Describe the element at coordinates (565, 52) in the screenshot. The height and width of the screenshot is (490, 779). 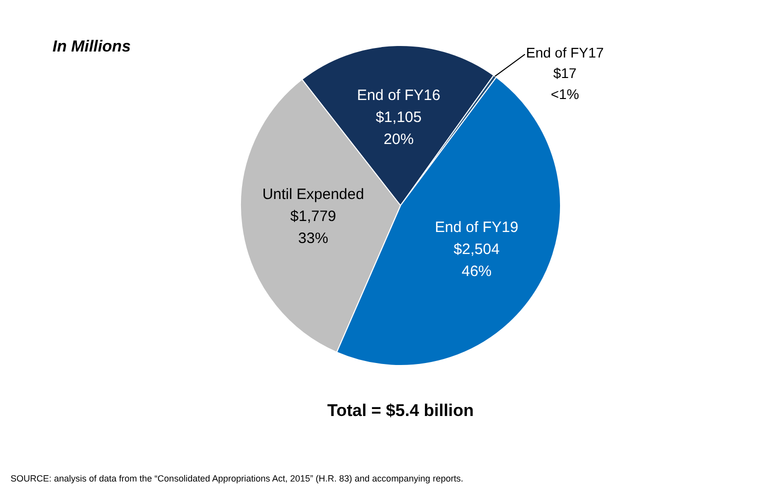
I see `slice-label: End of FY17` at that location.